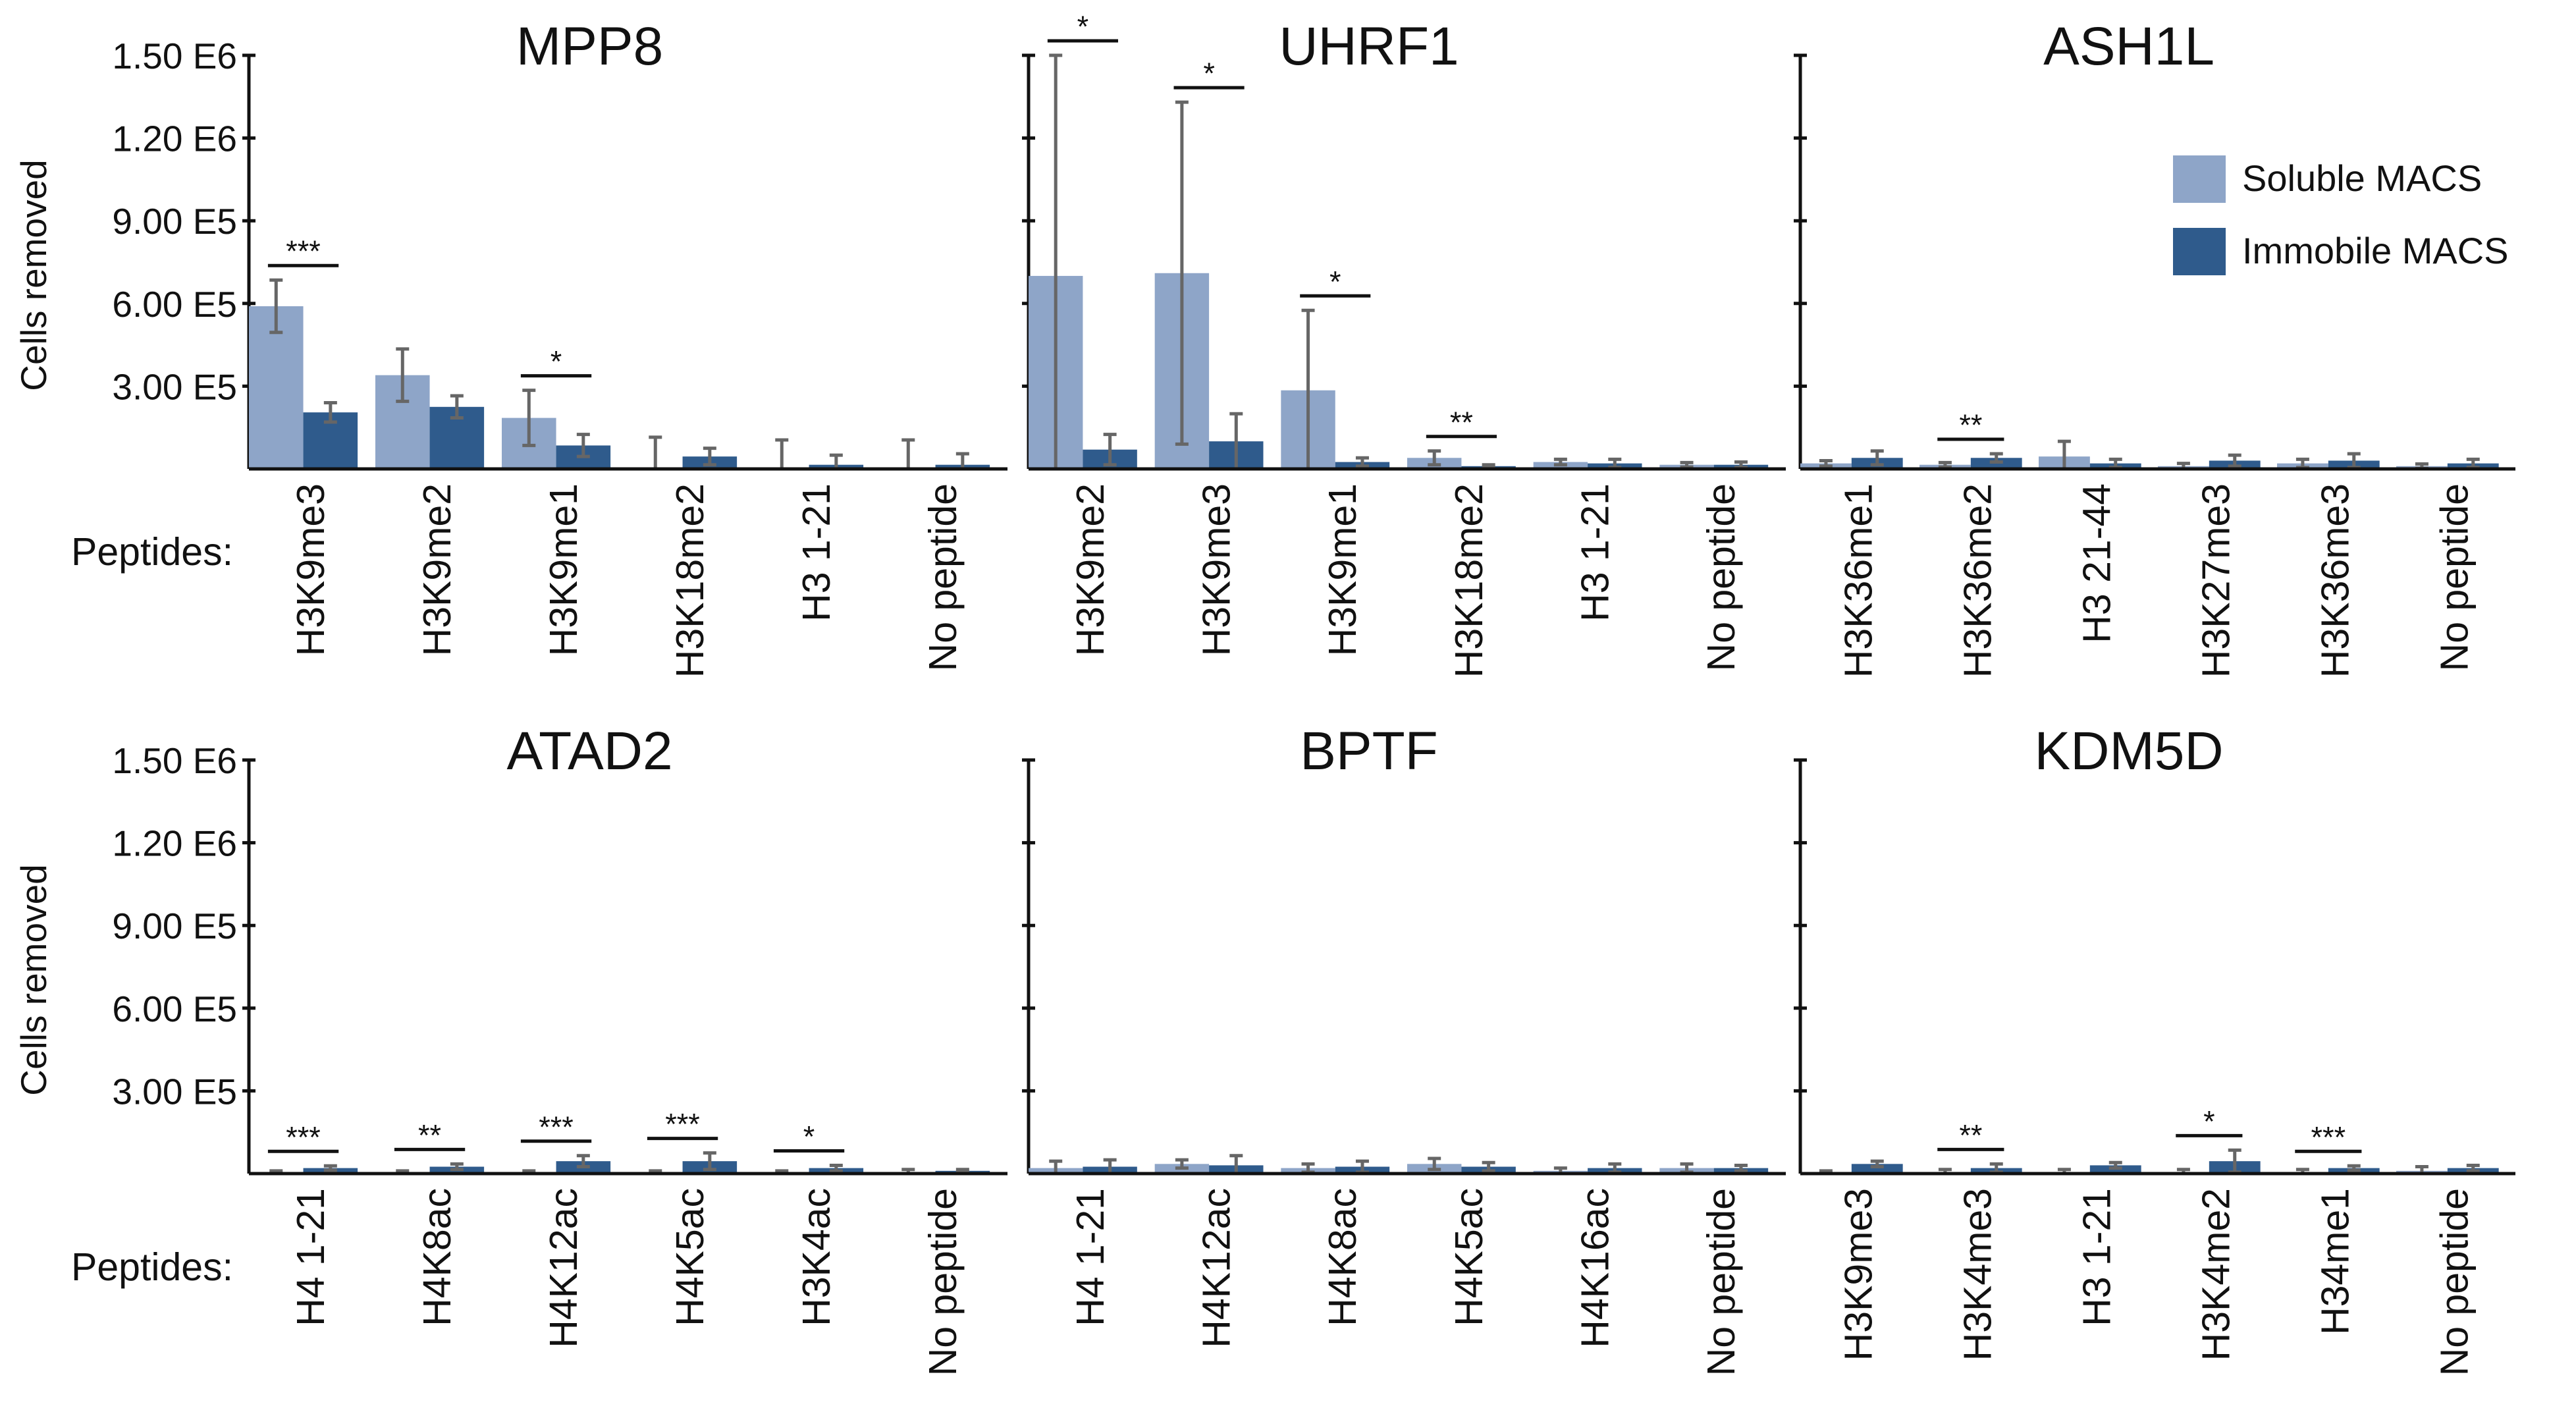 This screenshot has height=1412, width=2576. What do you see at coordinates (2216, 580) in the screenshot?
I see `category-label: H3K27me3` at bounding box center [2216, 580].